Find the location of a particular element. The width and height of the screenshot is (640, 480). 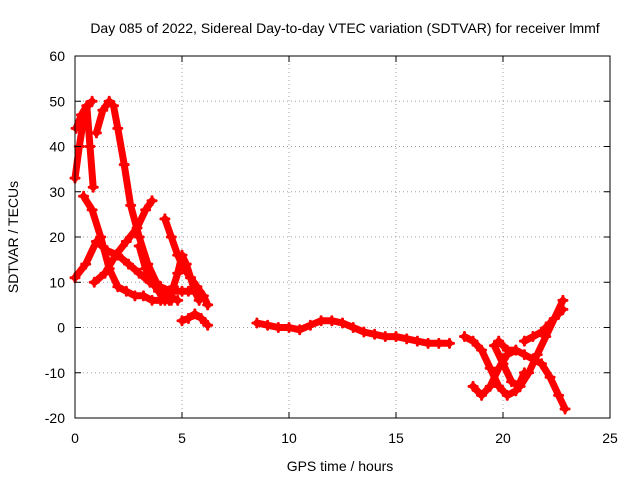

y-tick-labels: -20 -10 0 10 20 30 40 50 60 is located at coordinates (55, 237).